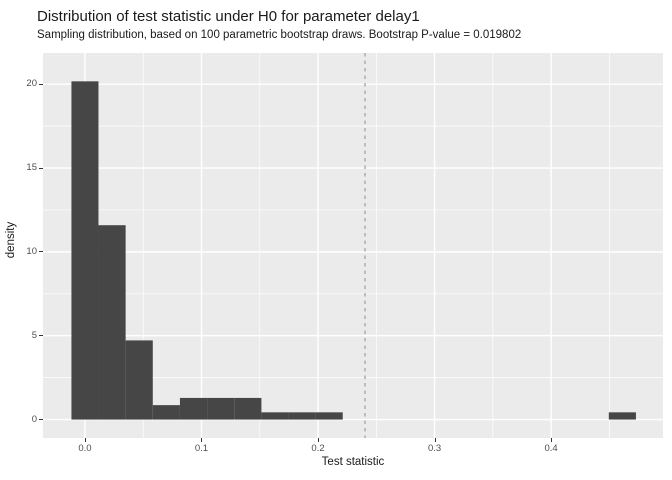 The height and width of the screenshot is (480, 672). Describe the element at coordinates (318, 448) in the screenshot. I see `x-tick-label: 0.2` at that location.